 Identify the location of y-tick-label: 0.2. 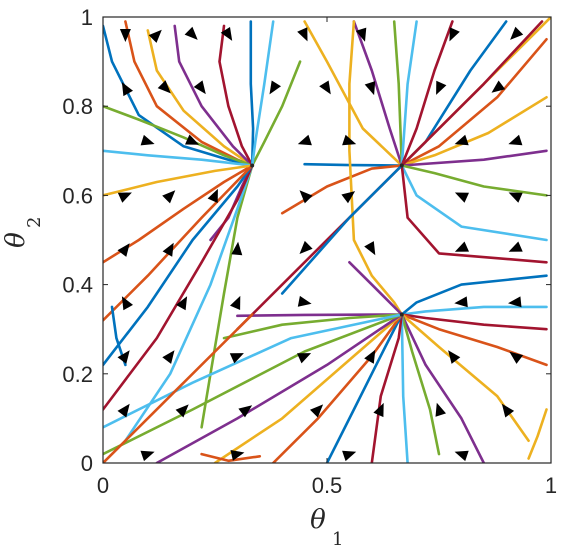
(77, 374).